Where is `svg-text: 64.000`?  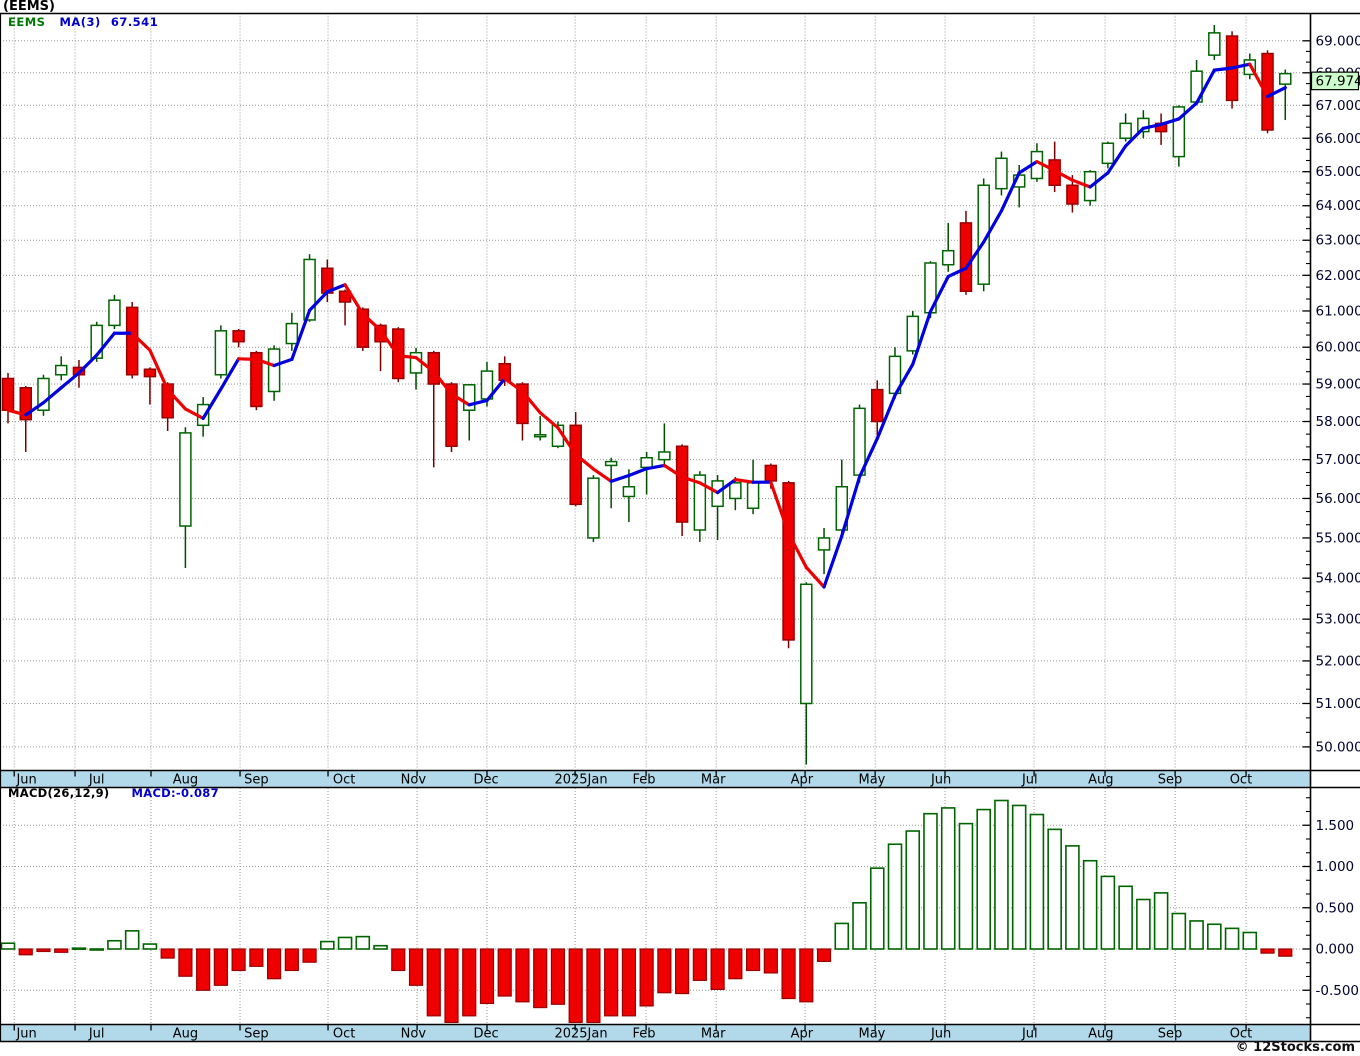
svg-text: 64.000 is located at coordinates (1338, 206).